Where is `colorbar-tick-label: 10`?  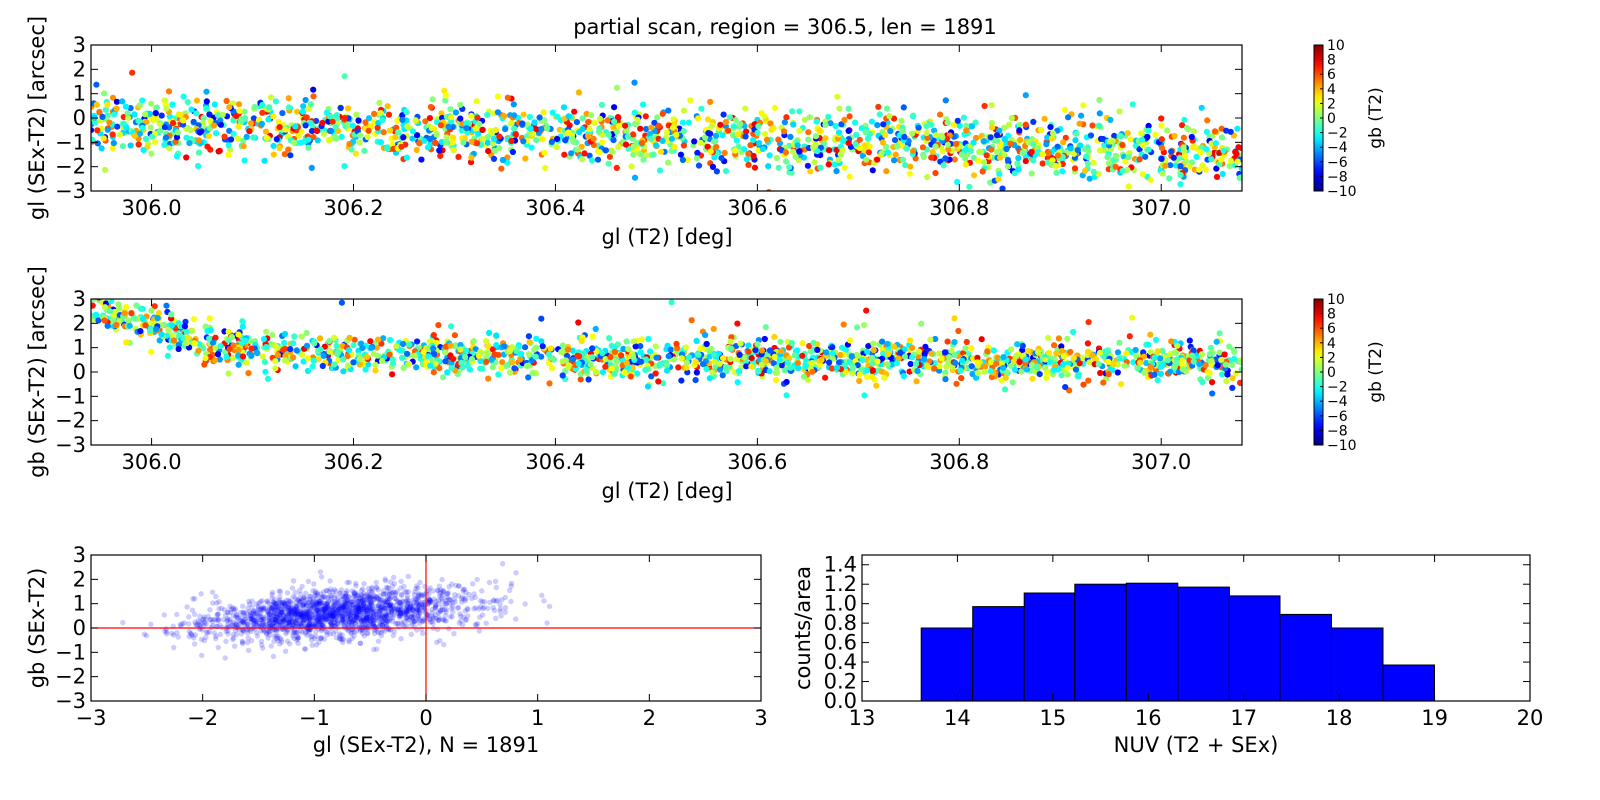 colorbar-tick-label: 10 is located at coordinates (1336, 46).